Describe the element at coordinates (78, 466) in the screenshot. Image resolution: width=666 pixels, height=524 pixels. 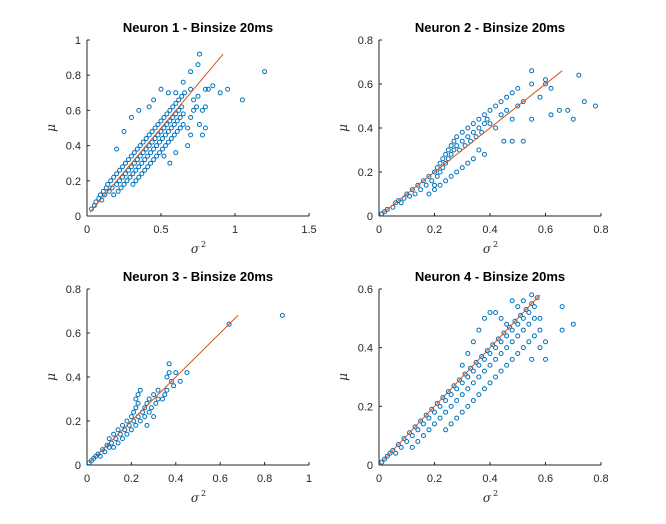
I see `y-tick-label: 0` at that location.